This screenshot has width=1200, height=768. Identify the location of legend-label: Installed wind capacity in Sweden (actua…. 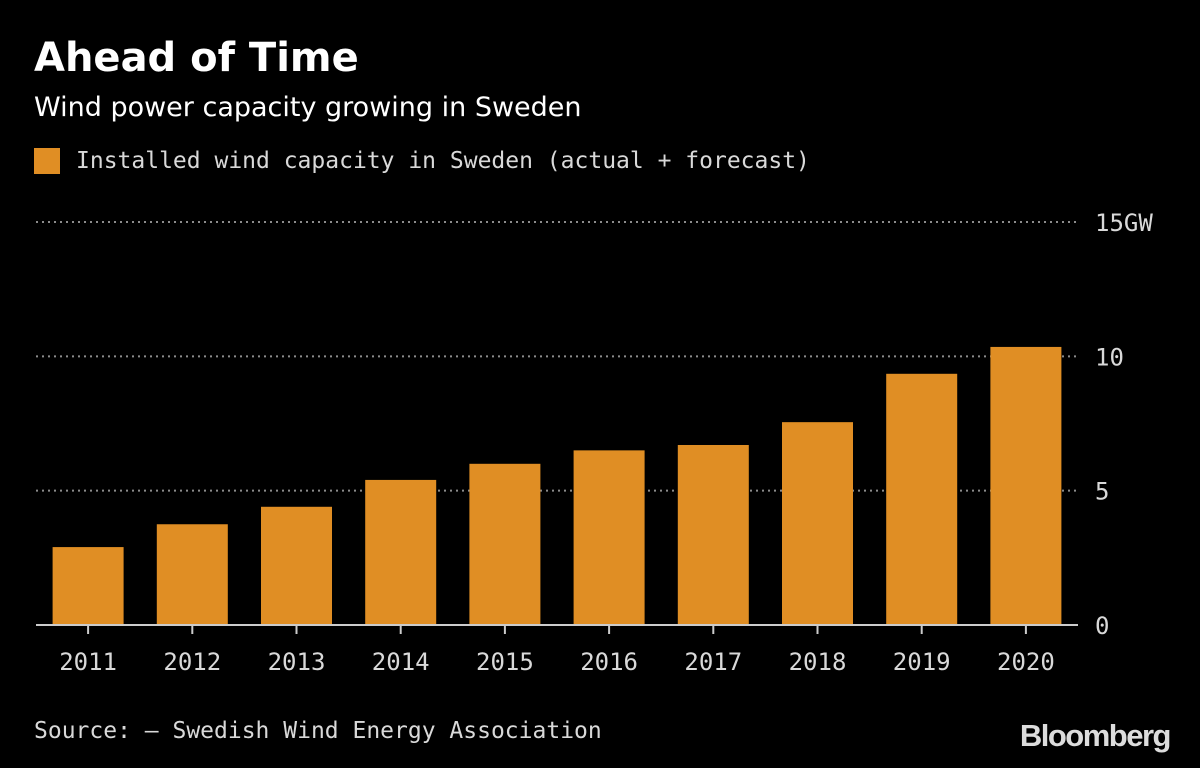
(443, 161).